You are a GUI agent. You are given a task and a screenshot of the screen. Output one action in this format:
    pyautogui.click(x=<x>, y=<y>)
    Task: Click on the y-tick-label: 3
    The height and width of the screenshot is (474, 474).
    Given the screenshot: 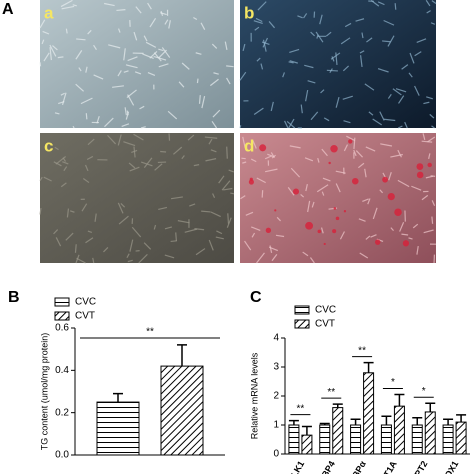 What is the action you would take?
    pyautogui.click(x=276, y=367)
    